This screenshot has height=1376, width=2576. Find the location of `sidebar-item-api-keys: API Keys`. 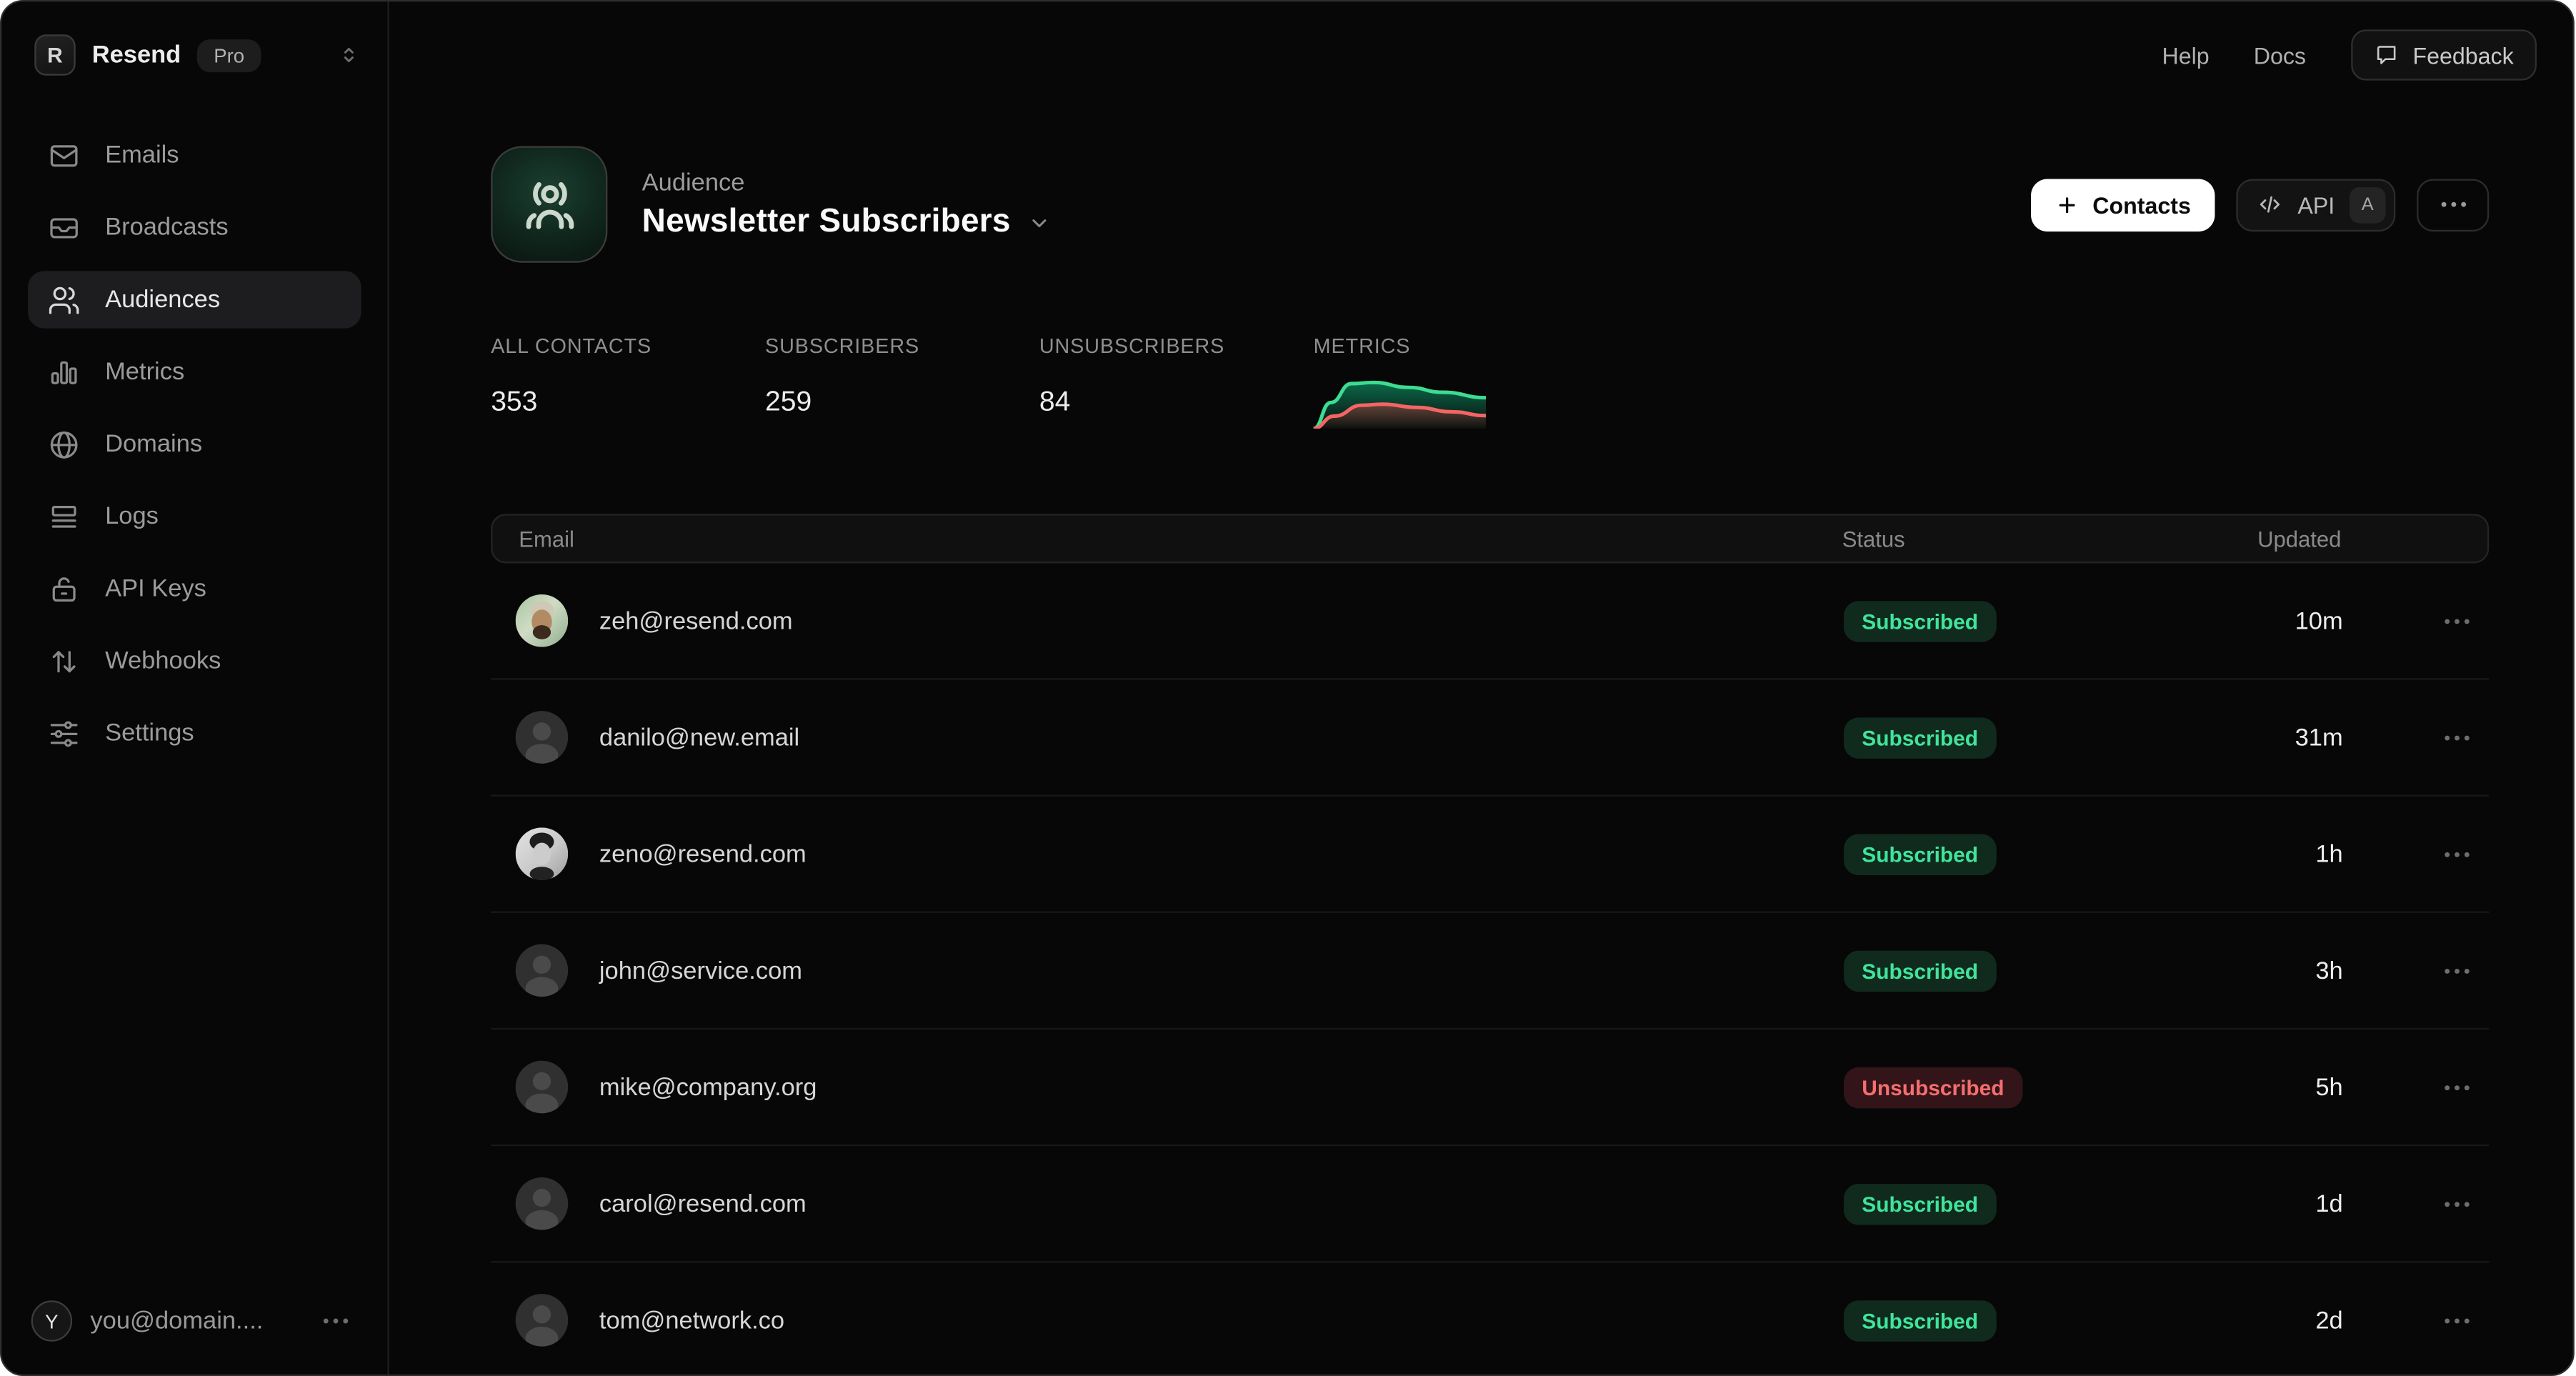

sidebar-item-api-keys: API Keys is located at coordinates (195, 588).